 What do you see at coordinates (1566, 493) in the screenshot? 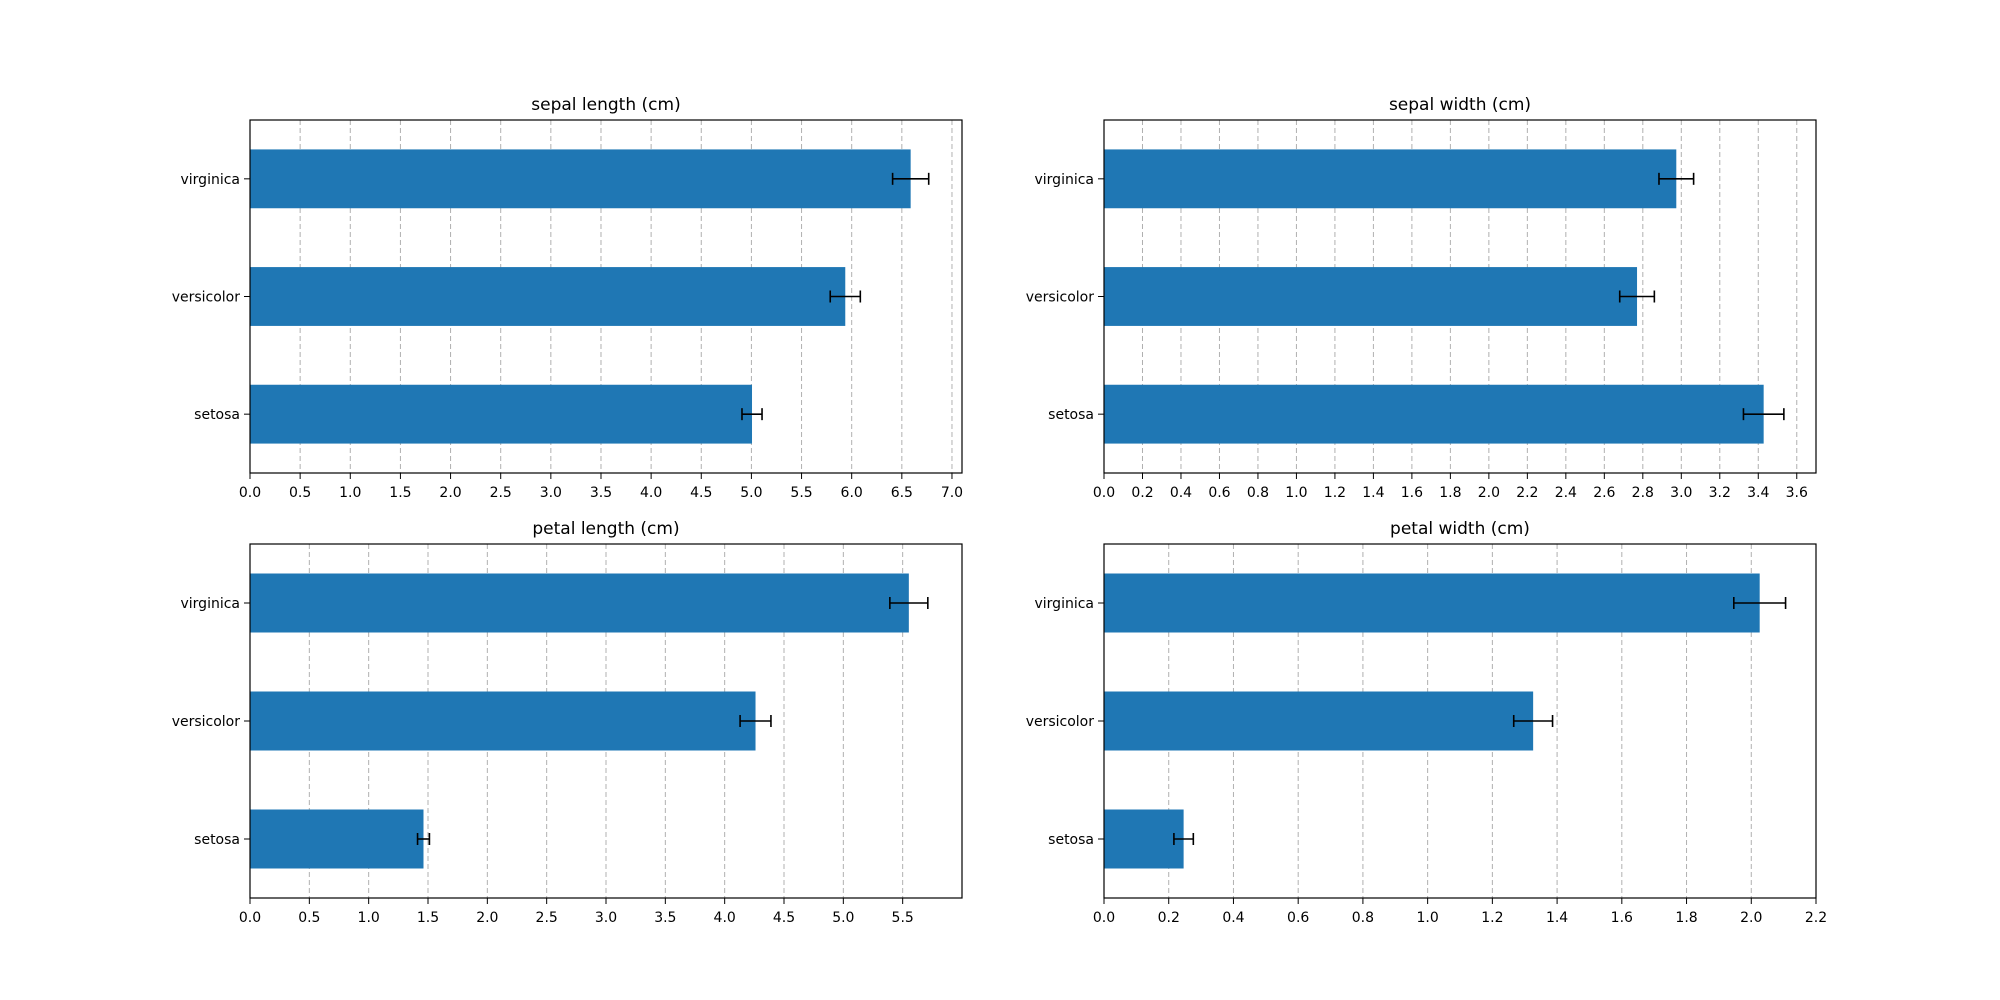
I see `x-tick-label: 2.4` at bounding box center [1566, 493].